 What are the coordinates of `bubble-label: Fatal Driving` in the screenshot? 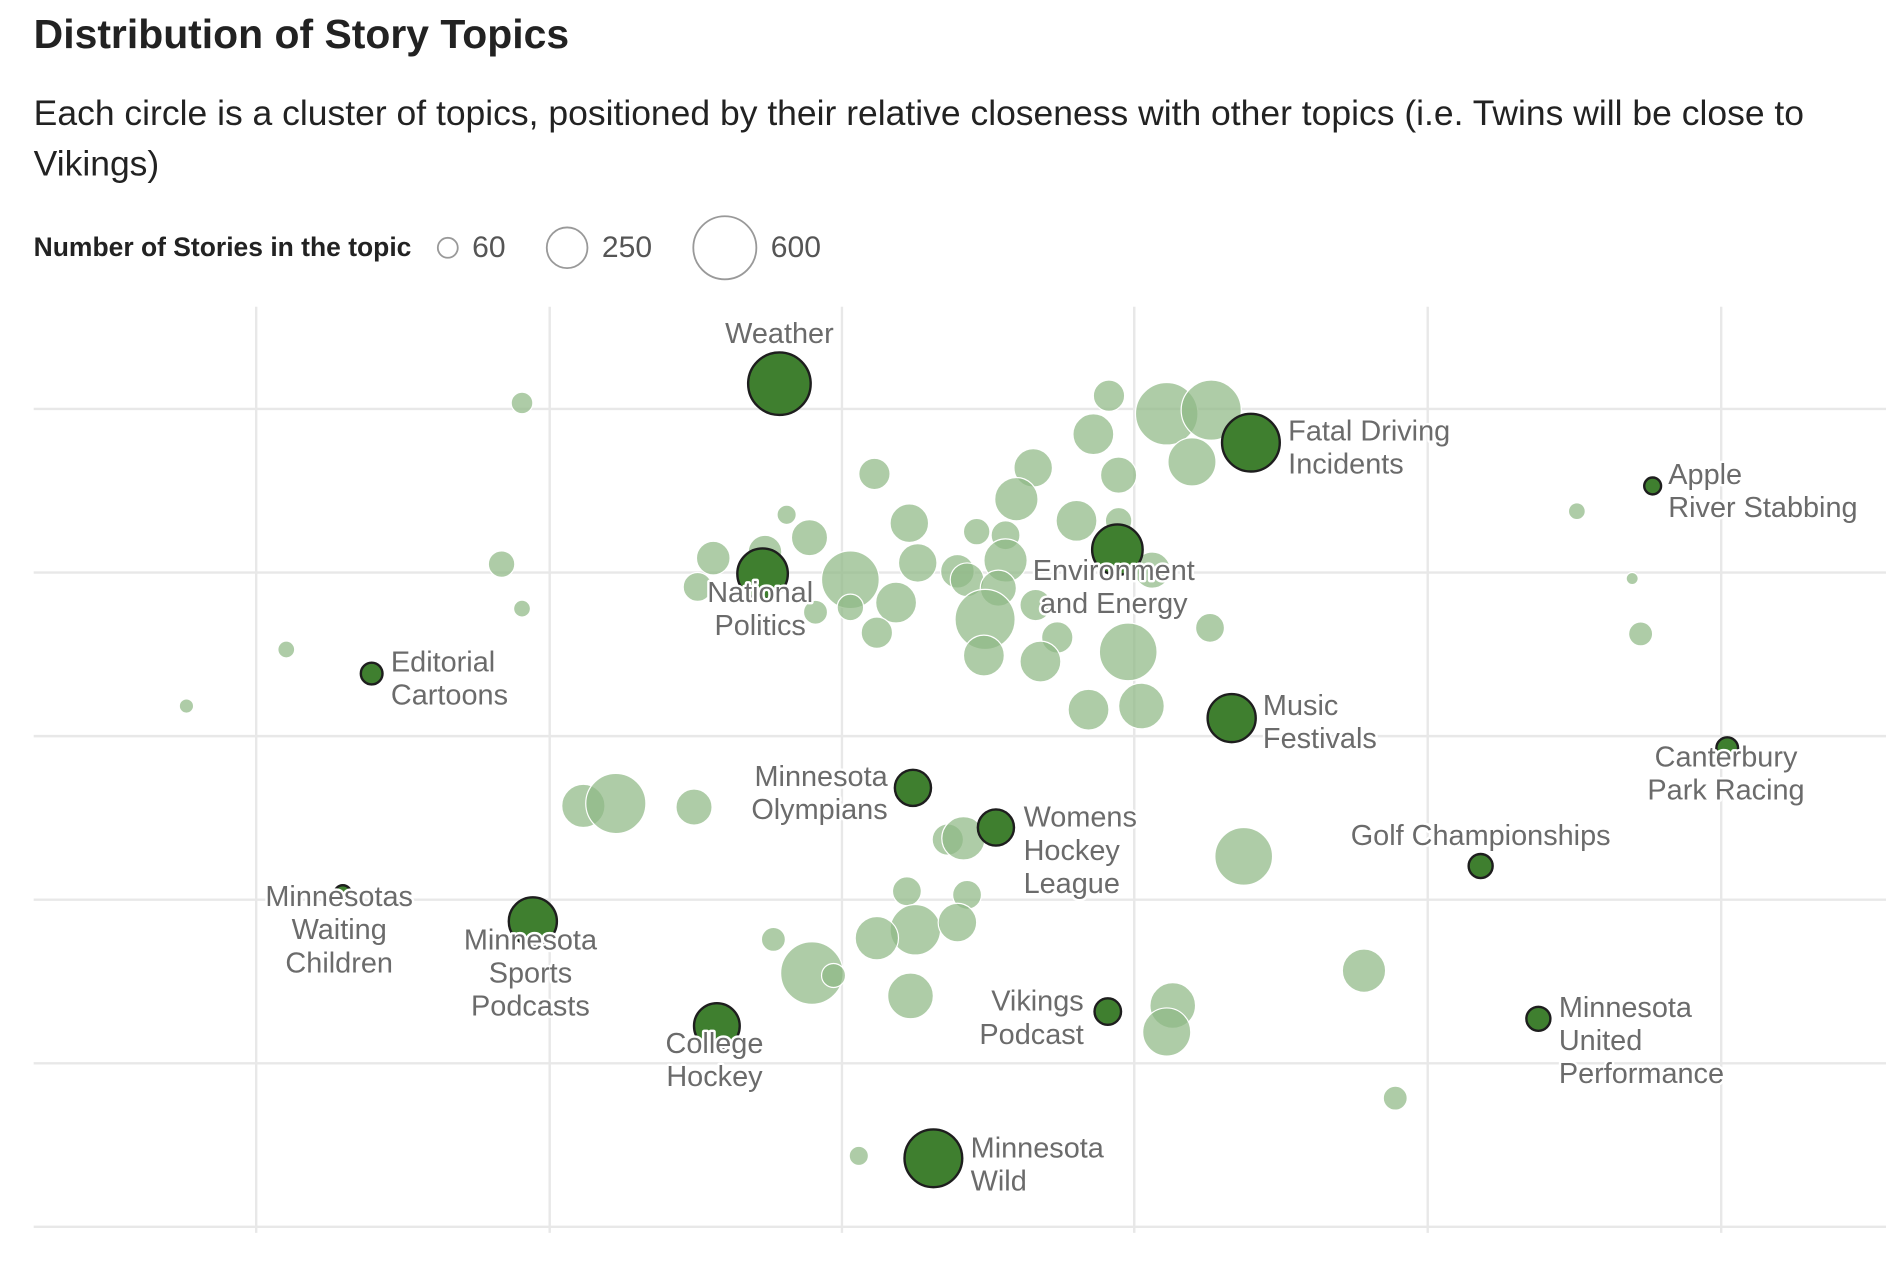 It's located at (1369, 432).